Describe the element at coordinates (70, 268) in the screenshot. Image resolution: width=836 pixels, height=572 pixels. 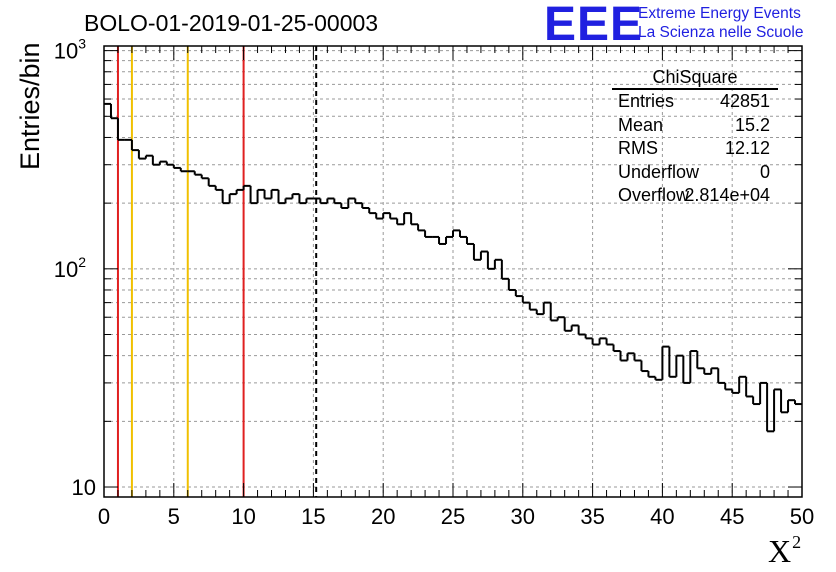
I see `y-tick-label: 10²` at that location.